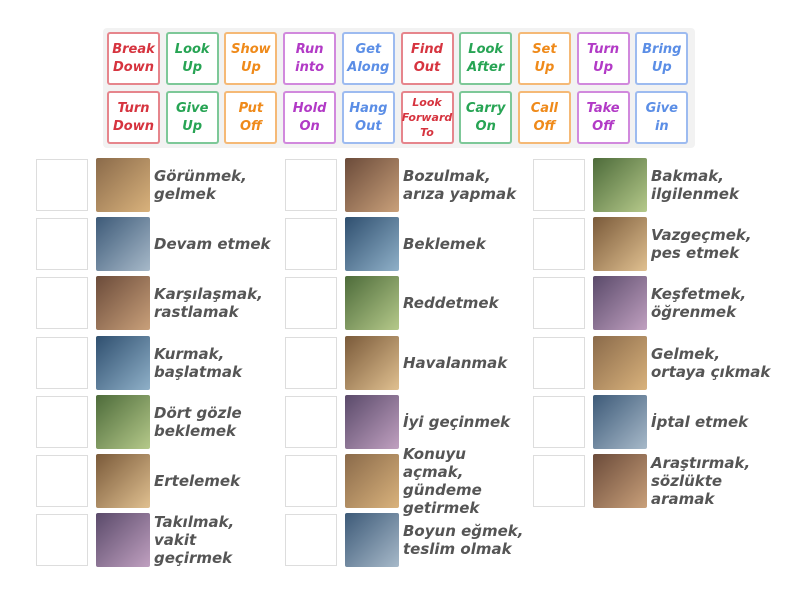  Describe the element at coordinates (251, 117) in the screenshot. I see `word-tile: Put Off` at that location.